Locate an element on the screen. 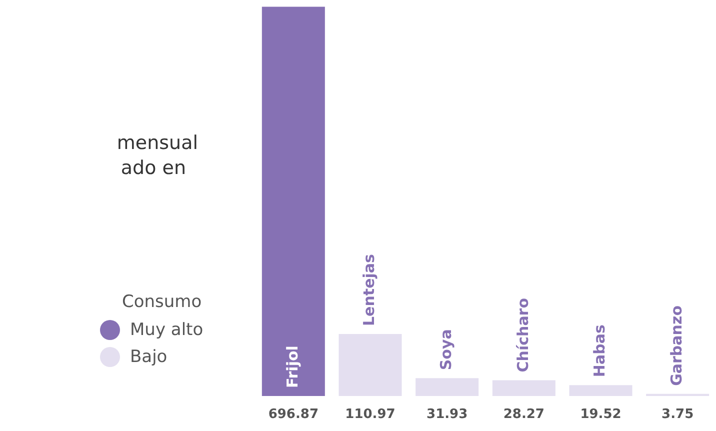 This screenshot has width=716, height=431. data-label: 110.97 is located at coordinates (370, 414).